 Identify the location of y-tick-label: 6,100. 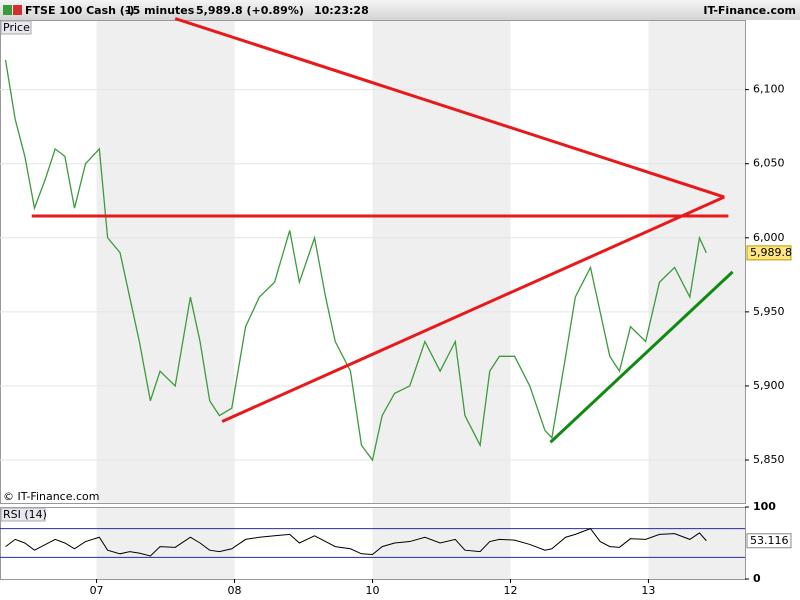
(769, 89).